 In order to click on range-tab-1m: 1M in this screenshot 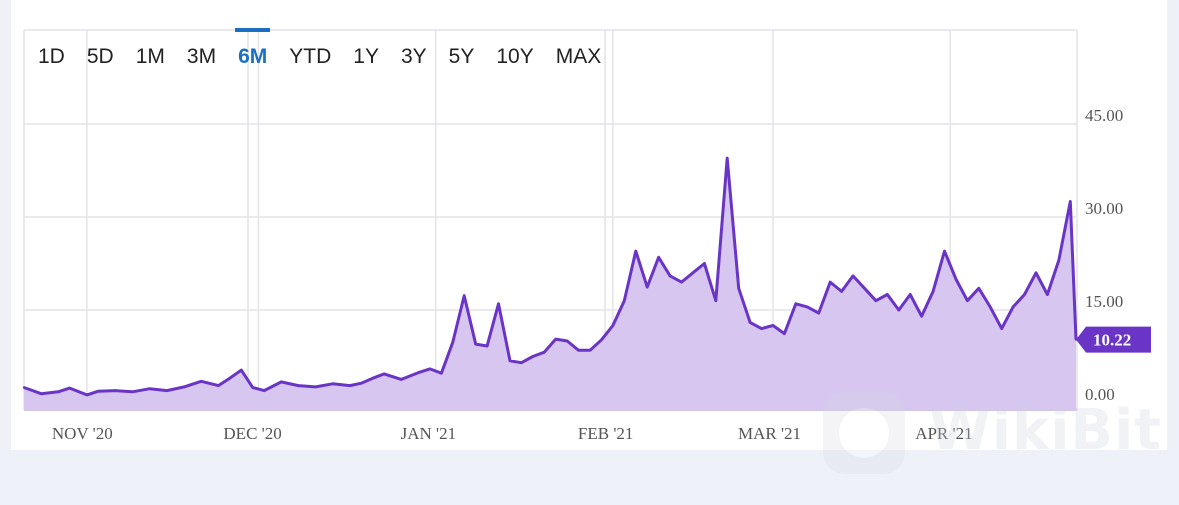, I will do `click(150, 56)`.